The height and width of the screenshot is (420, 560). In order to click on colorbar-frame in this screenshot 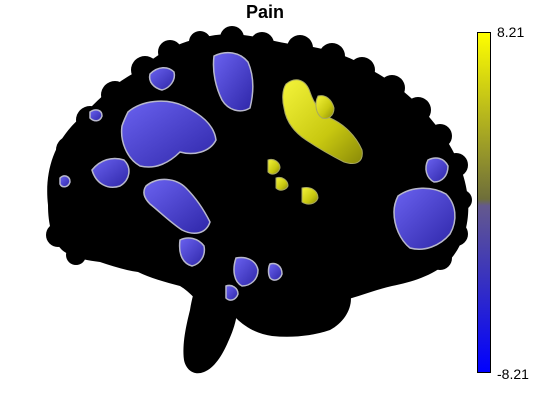, I will do `click(484, 202)`.